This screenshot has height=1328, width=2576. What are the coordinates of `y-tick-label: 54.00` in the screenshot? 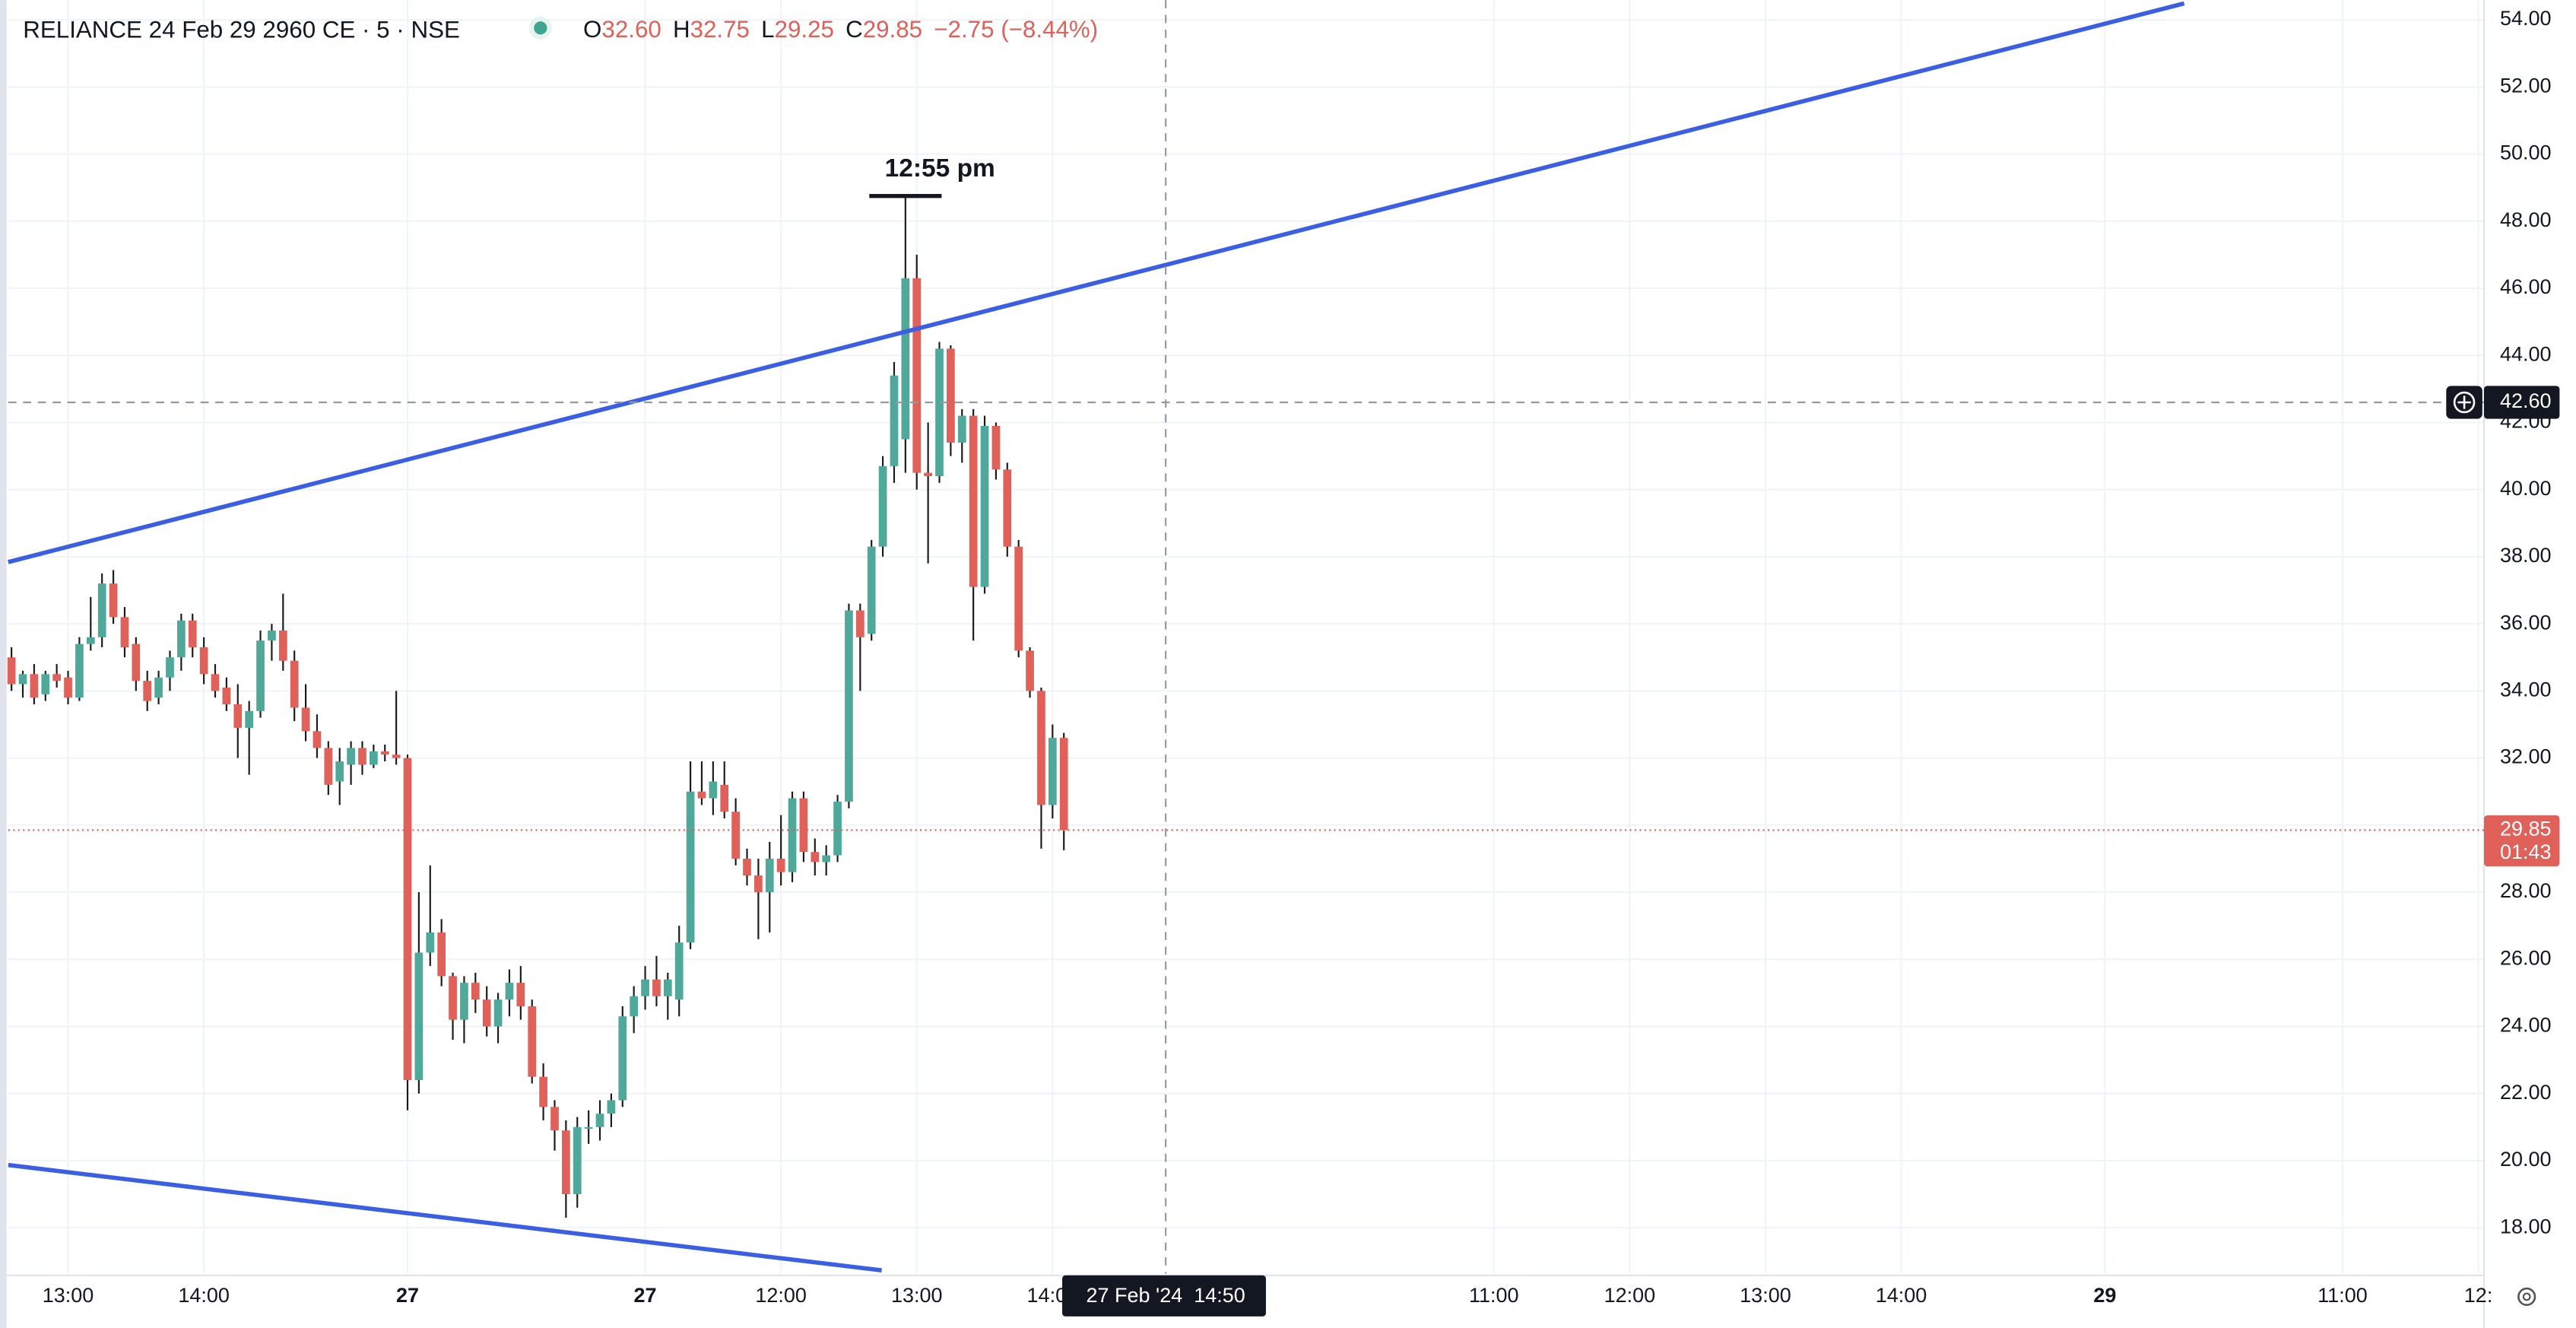 It's located at (2526, 18).